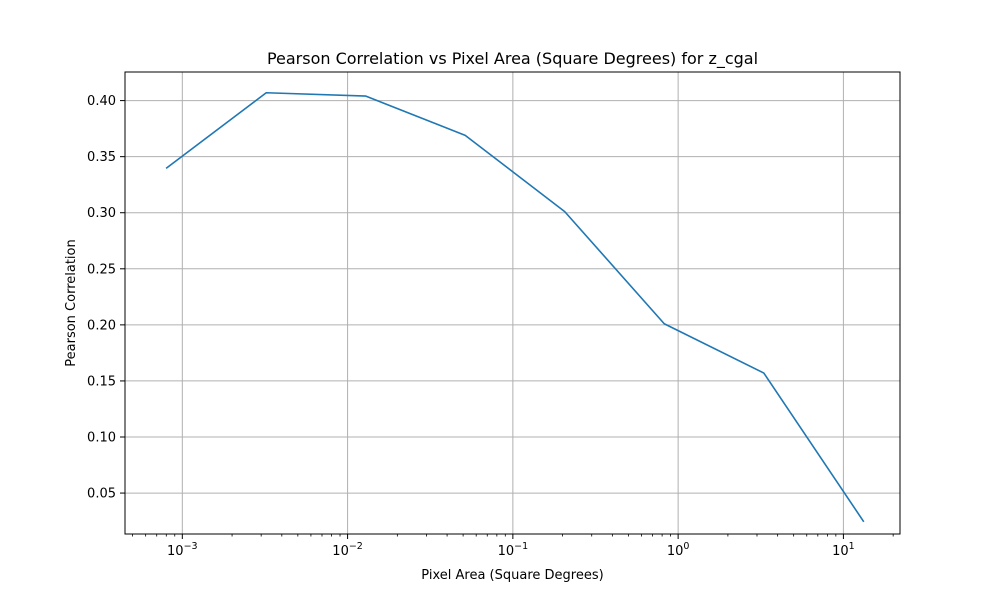 Image resolution: width=1000 pixels, height=600 pixels. What do you see at coordinates (513, 550) in the screenshot?
I see `x-tick-label: 10⁻¹` at bounding box center [513, 550].